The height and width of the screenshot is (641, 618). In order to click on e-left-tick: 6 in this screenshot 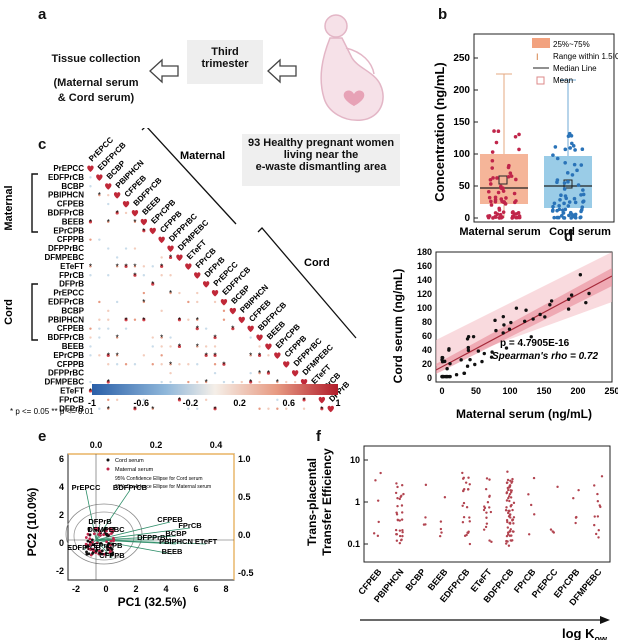, I will do `click(61, 459)`.